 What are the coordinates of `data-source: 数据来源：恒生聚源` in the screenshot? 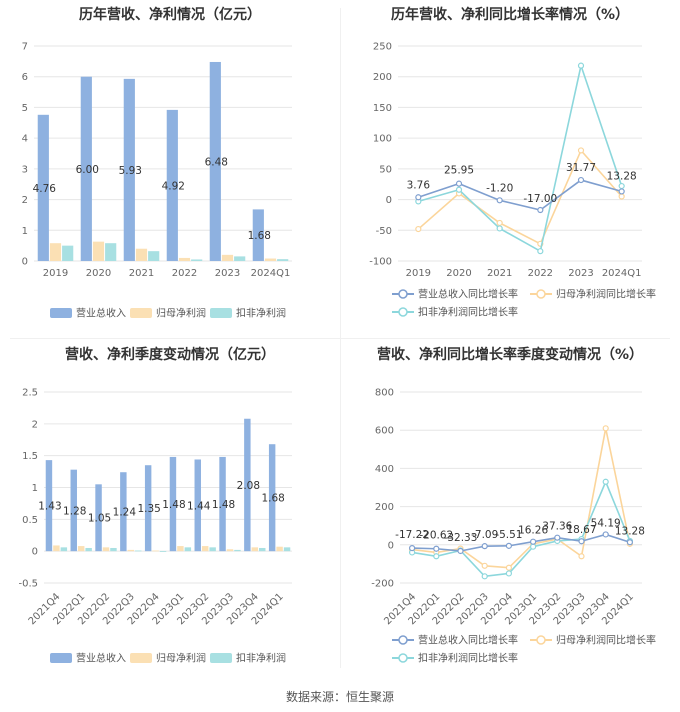 It's located at (339, 697).